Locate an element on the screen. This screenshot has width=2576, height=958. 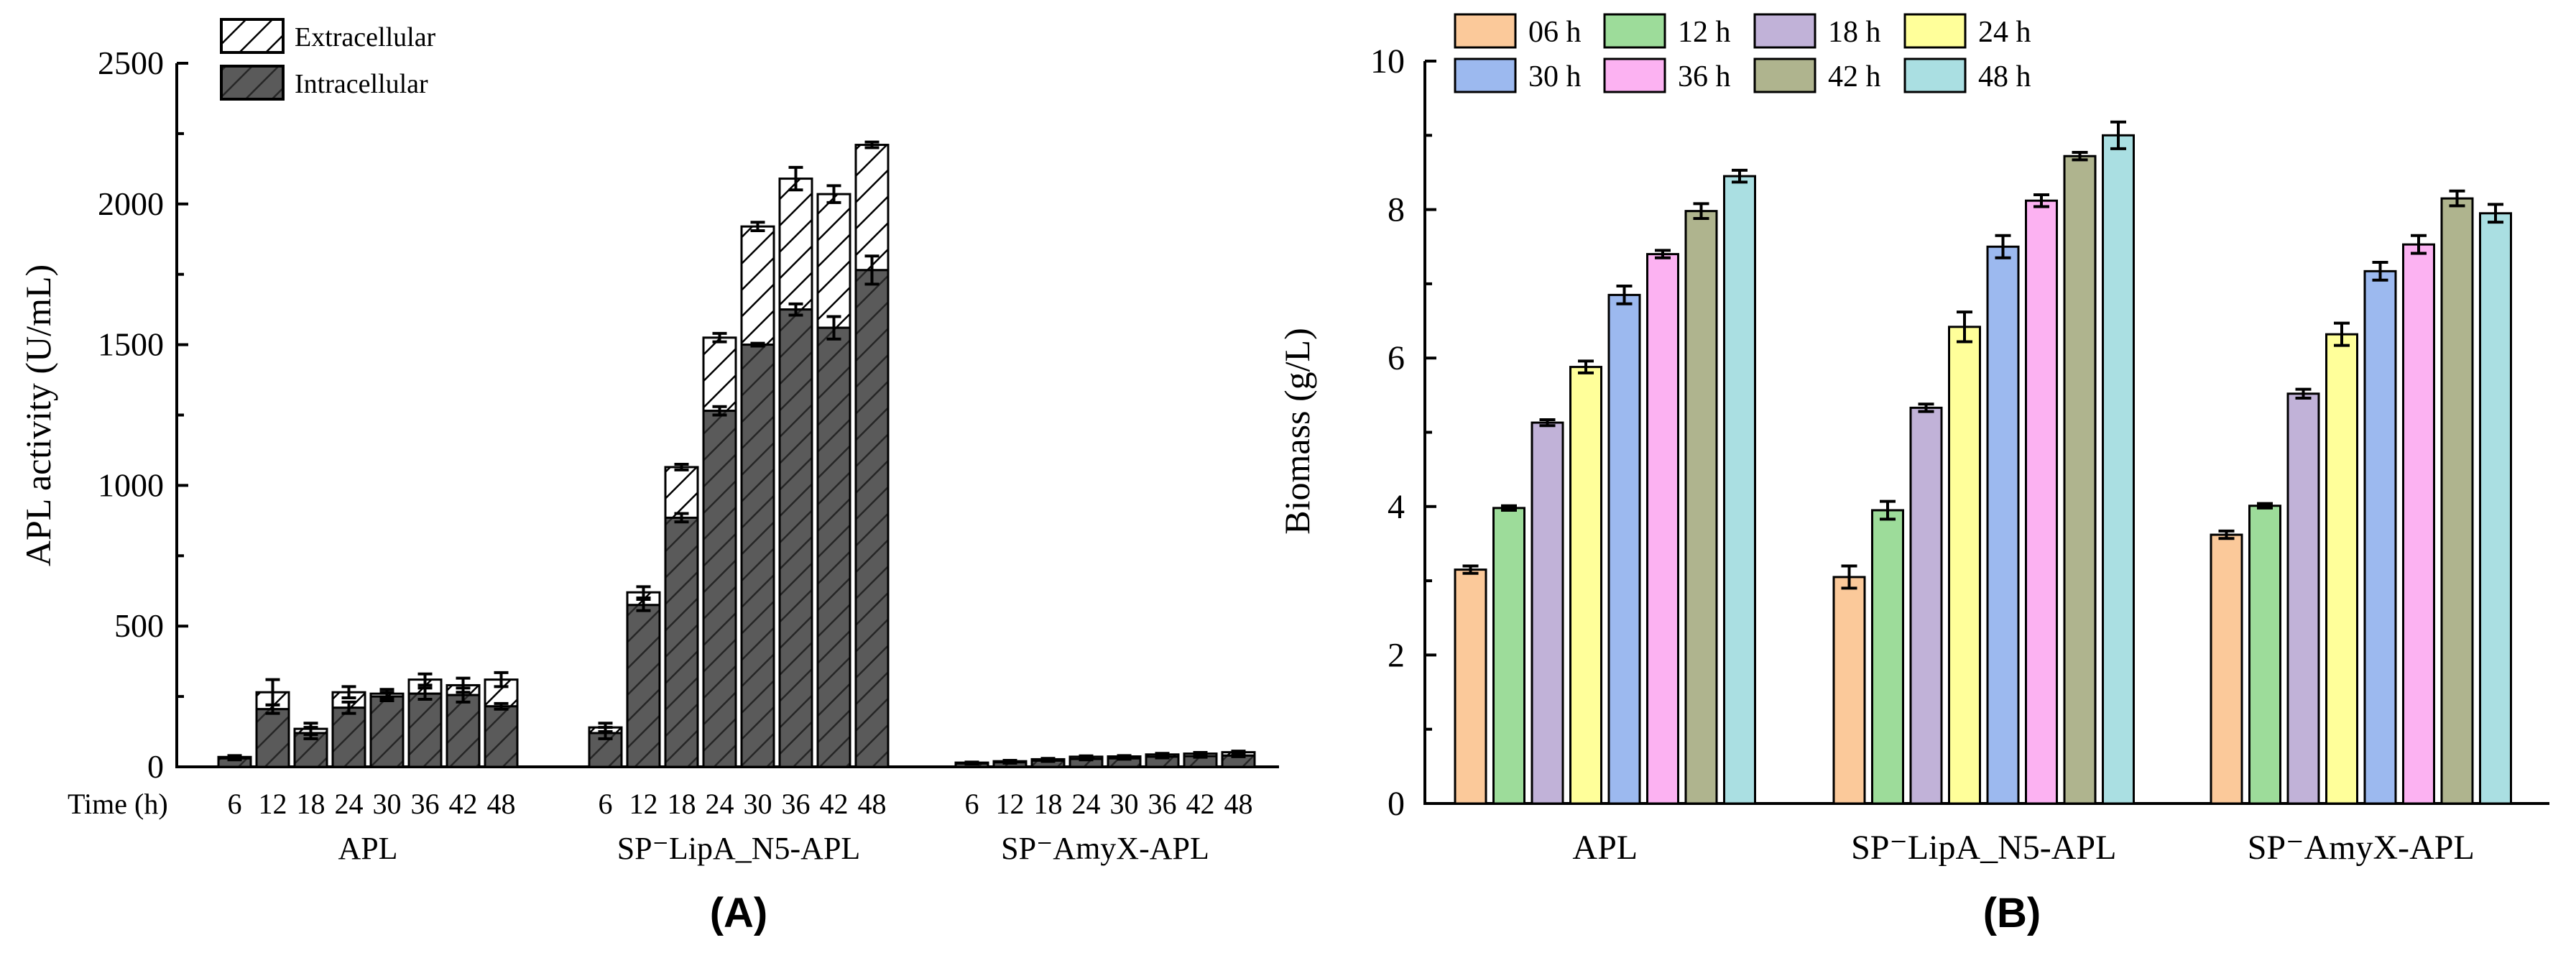
legend-item-18h: 18 h is located at coordinates (1817, 31).